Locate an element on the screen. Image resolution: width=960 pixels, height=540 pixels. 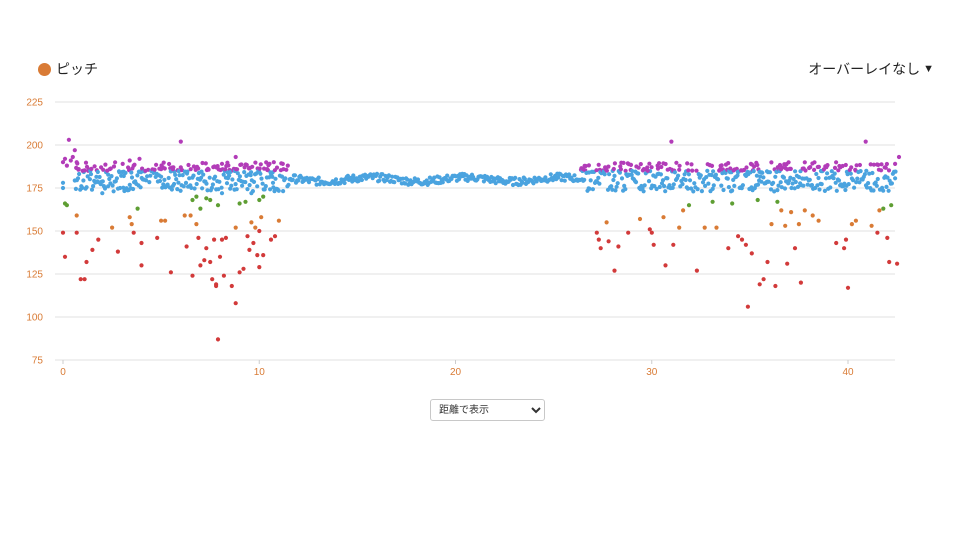
view-mode-select: 距離で表示 is located at coordinates (487, 410).